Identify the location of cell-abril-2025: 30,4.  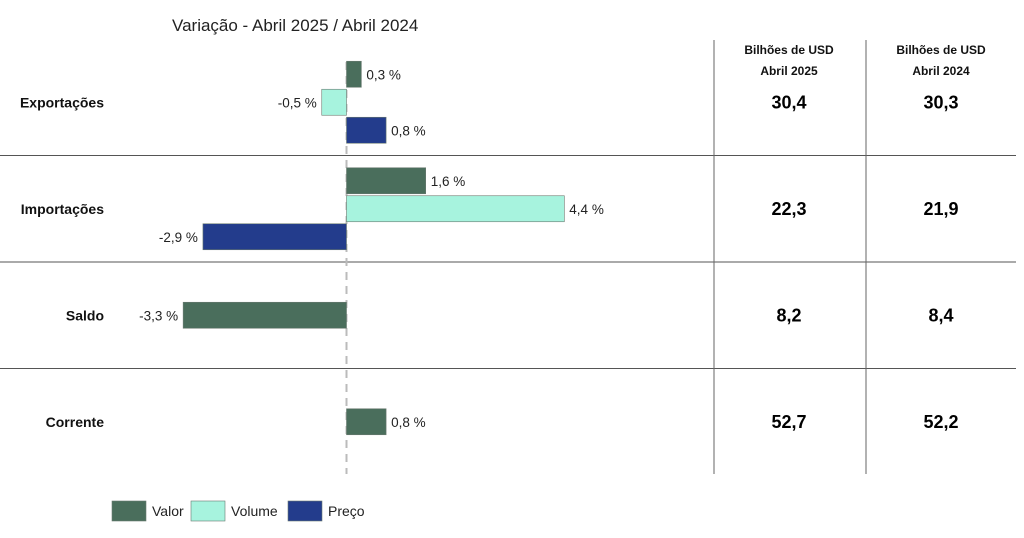
(788, 102).